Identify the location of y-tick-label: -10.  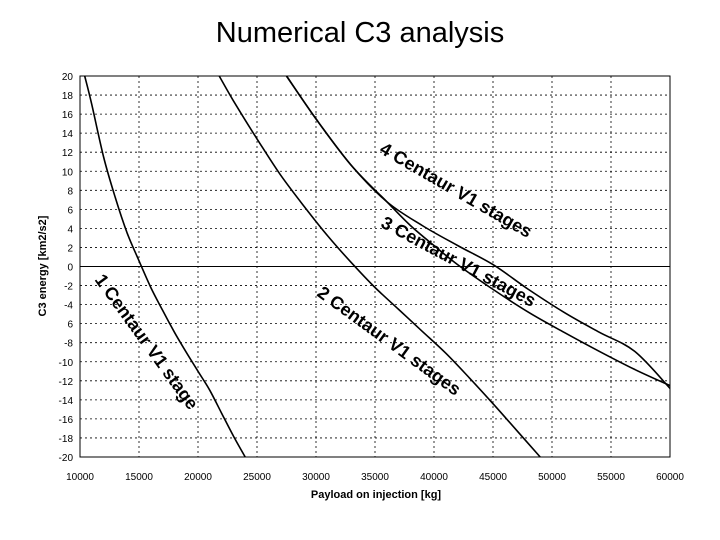
(66, 363).